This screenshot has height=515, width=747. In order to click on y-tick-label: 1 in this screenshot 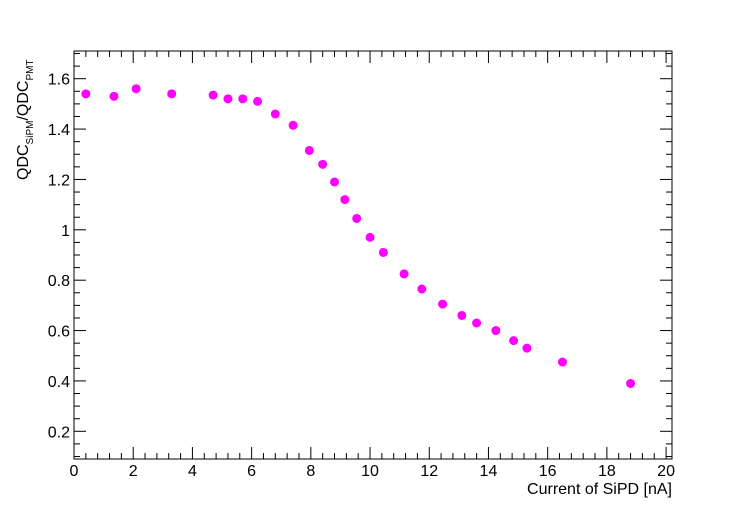, I will do `click(65, 231)`.